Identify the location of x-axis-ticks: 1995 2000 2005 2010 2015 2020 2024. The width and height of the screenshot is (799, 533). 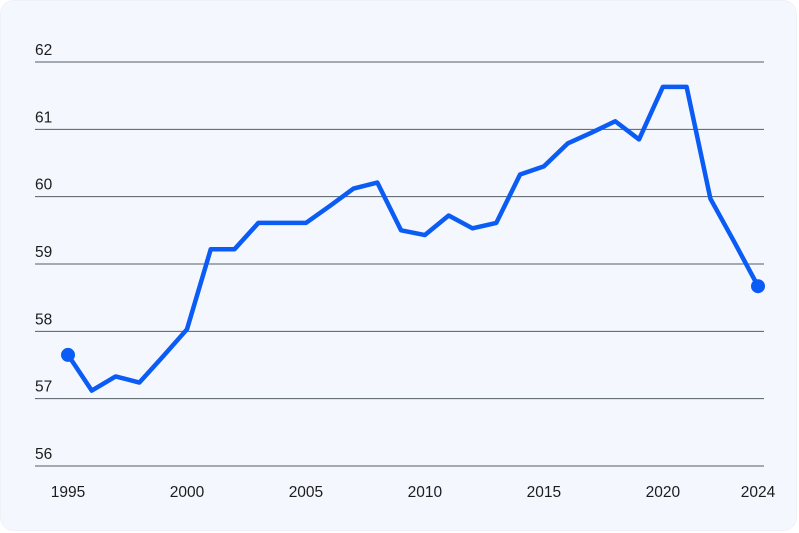
(413, 492).